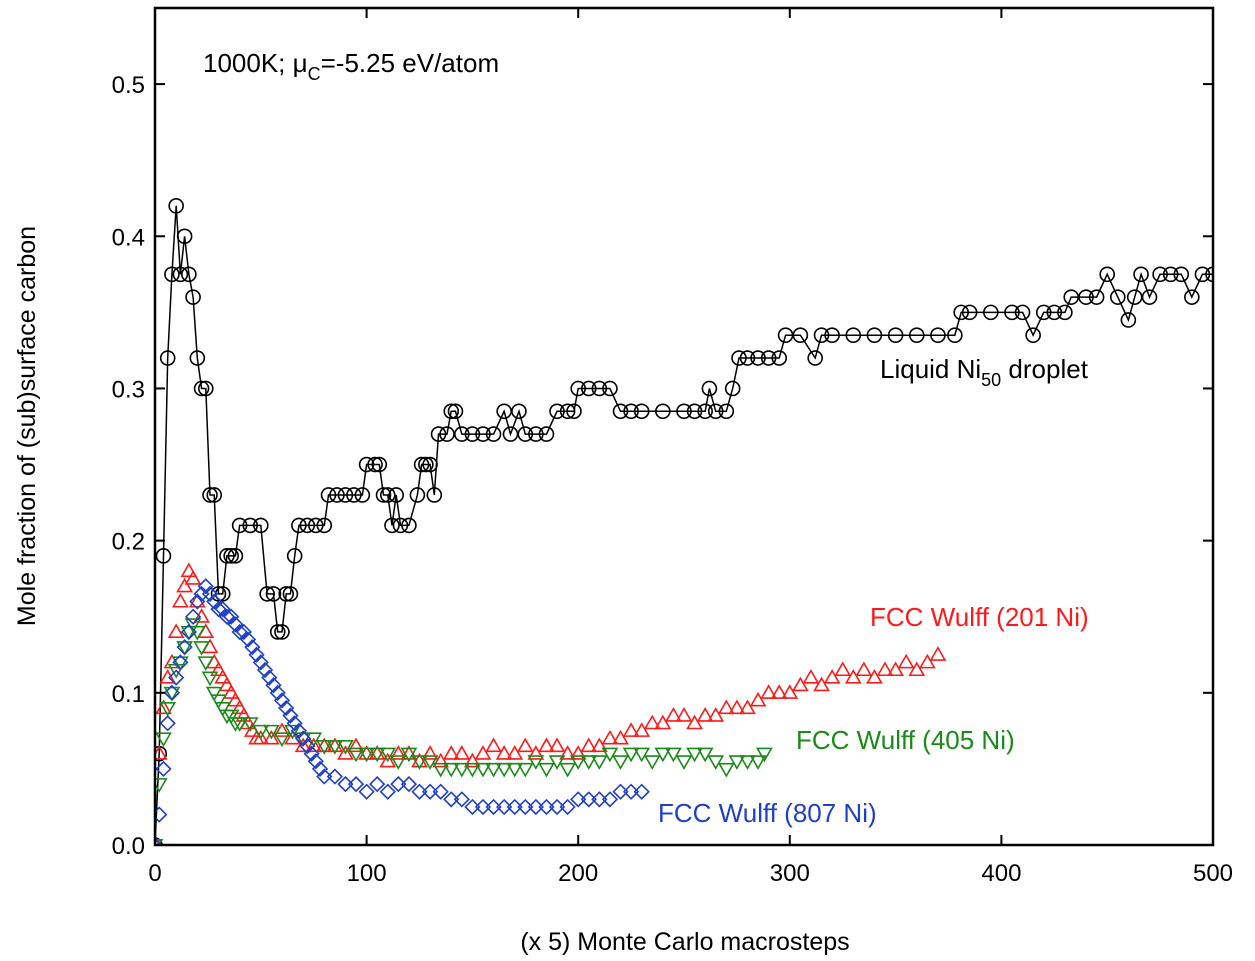  I want to click on x-tick-label: 400, so click(1001, 873).